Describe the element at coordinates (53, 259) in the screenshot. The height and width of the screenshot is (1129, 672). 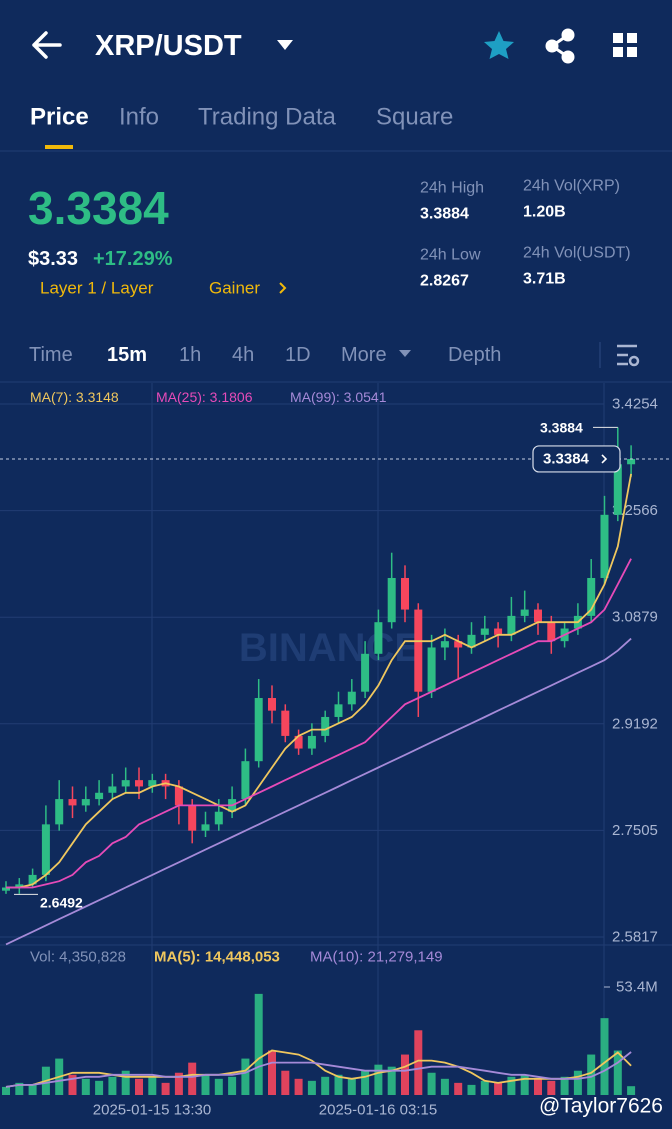
I see `usd-price: $3.33` at that location.